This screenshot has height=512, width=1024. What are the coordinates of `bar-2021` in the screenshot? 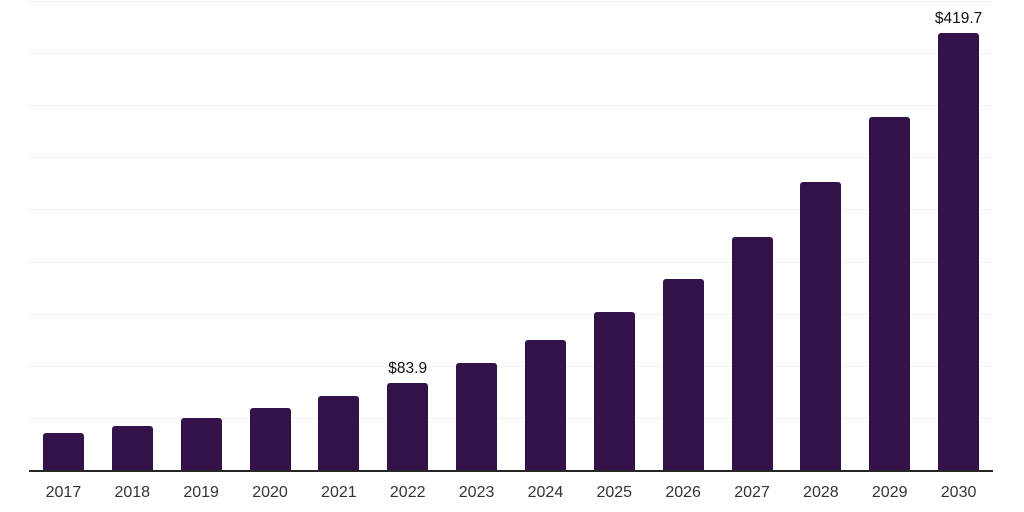 It's located at (339, 433).